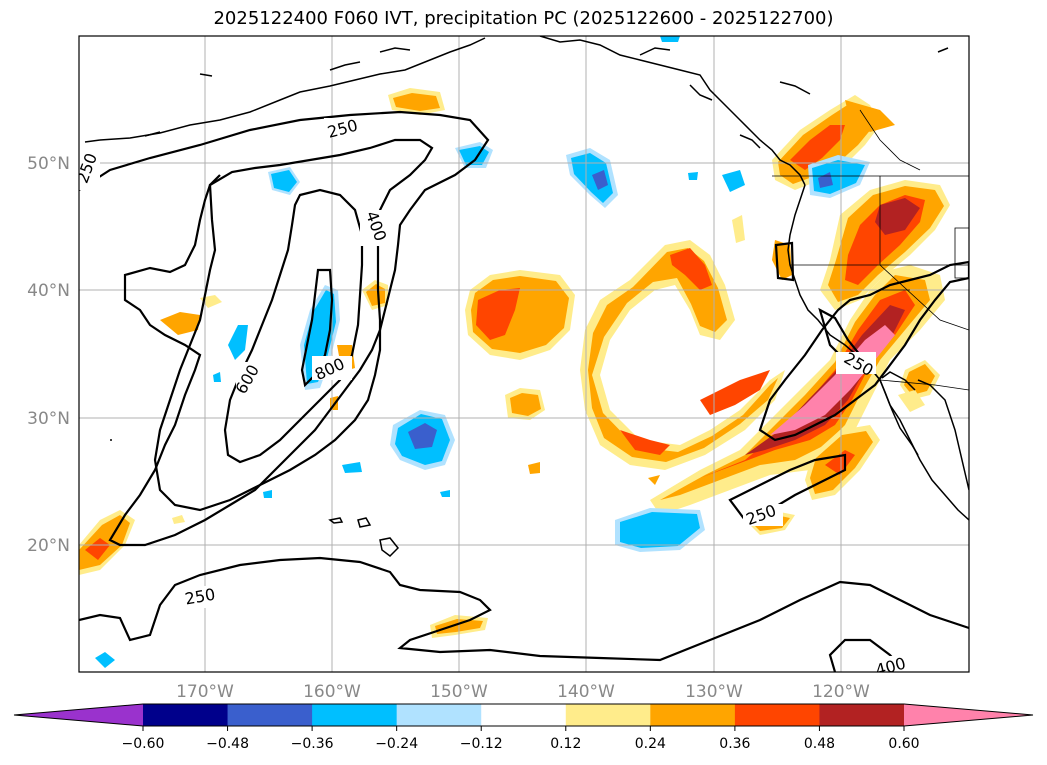 This screenshot has height=765, width=1047. Describe the element at coordinates (48, 355) in the screenshot. I see `latitude-labels: 50°N 40°N 30°N 20°N` at that location.